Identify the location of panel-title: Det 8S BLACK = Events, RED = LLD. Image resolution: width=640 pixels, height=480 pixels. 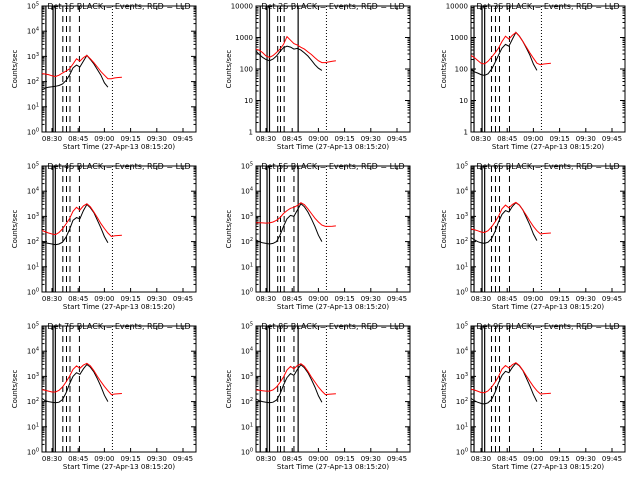
(332, 326).